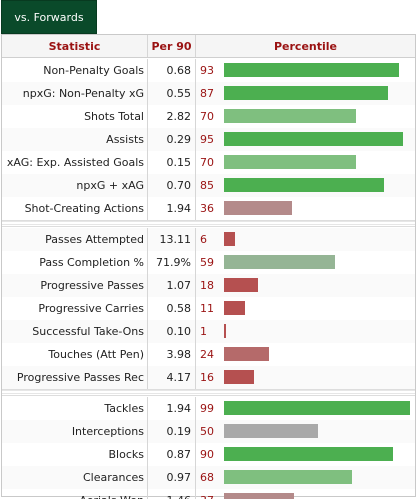 This screenshot has height=499, width=418. Describe the element at coordinates (75, 354) in the screenshot. I see `stat-name: Touches (Att Pen)` at that location.